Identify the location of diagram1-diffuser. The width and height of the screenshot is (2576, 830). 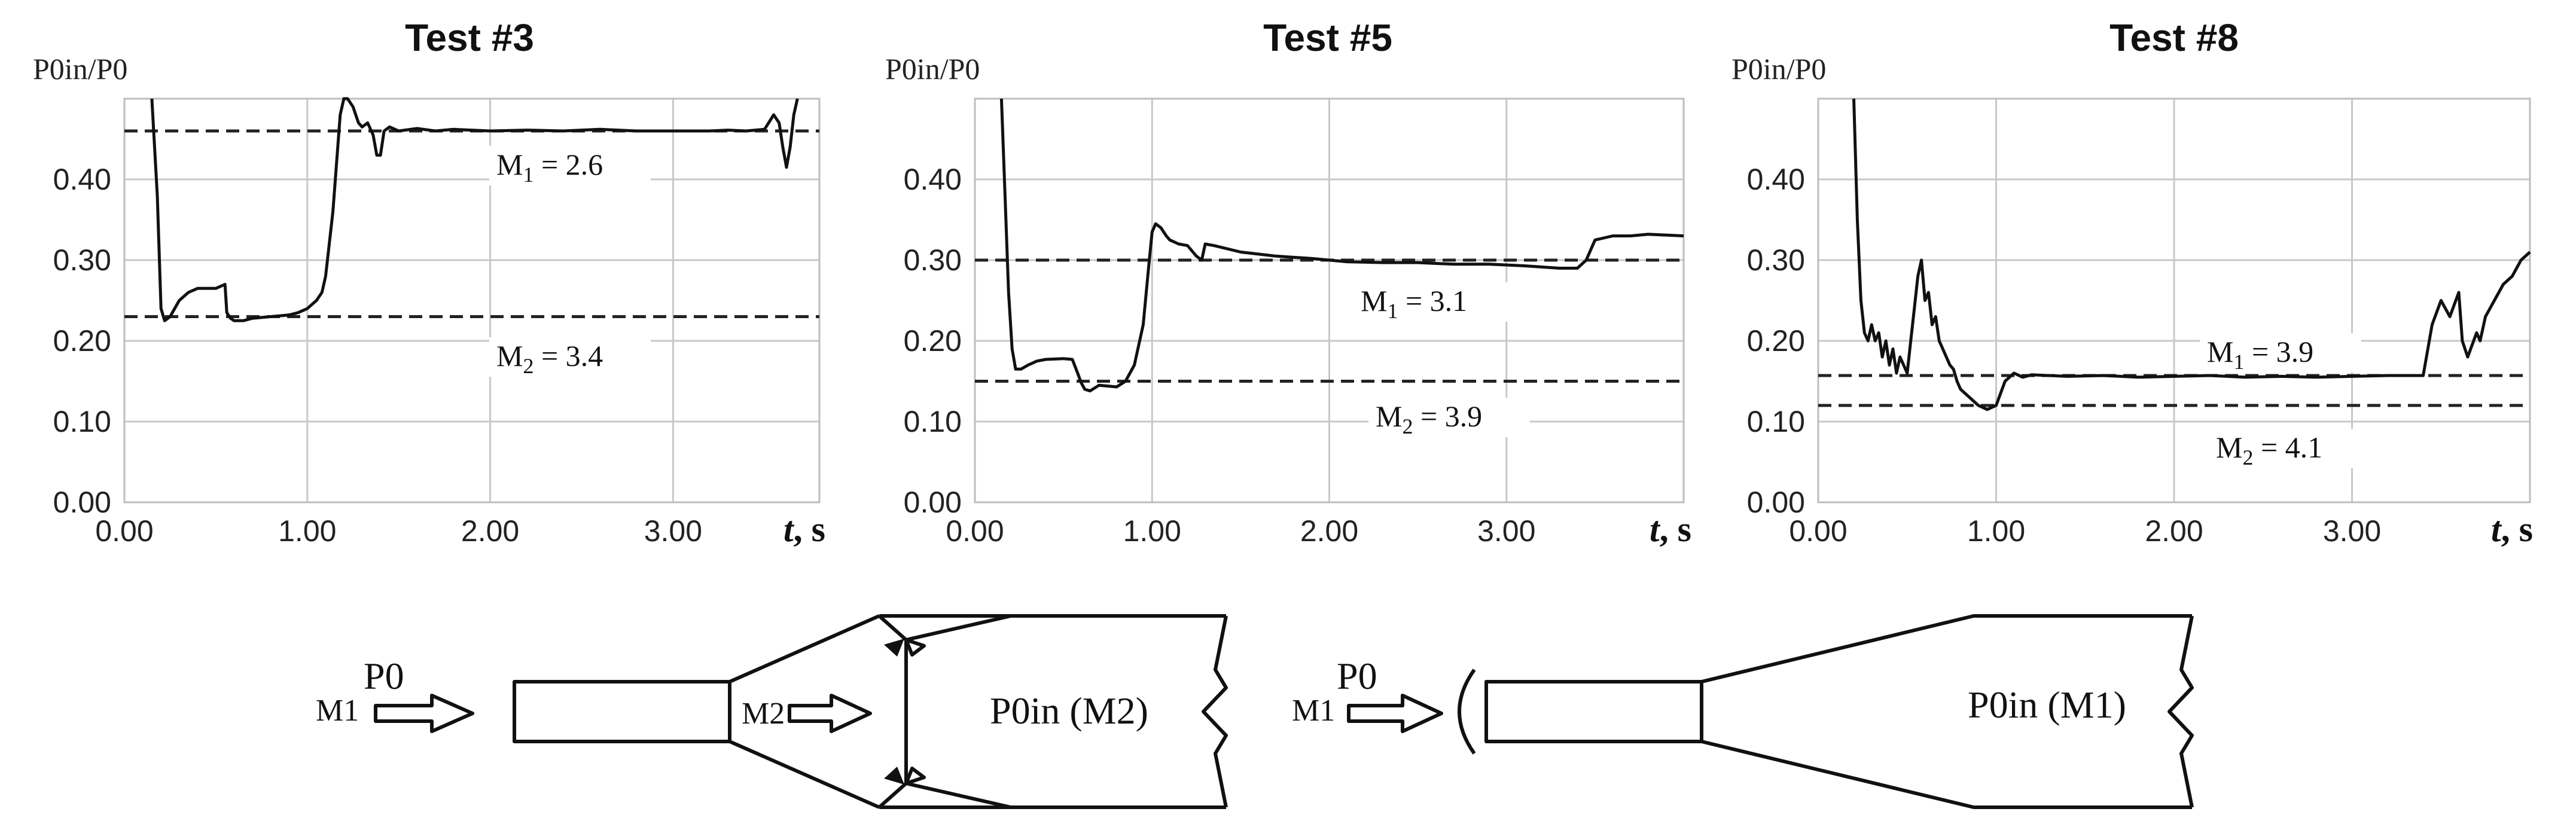
(804, 712).